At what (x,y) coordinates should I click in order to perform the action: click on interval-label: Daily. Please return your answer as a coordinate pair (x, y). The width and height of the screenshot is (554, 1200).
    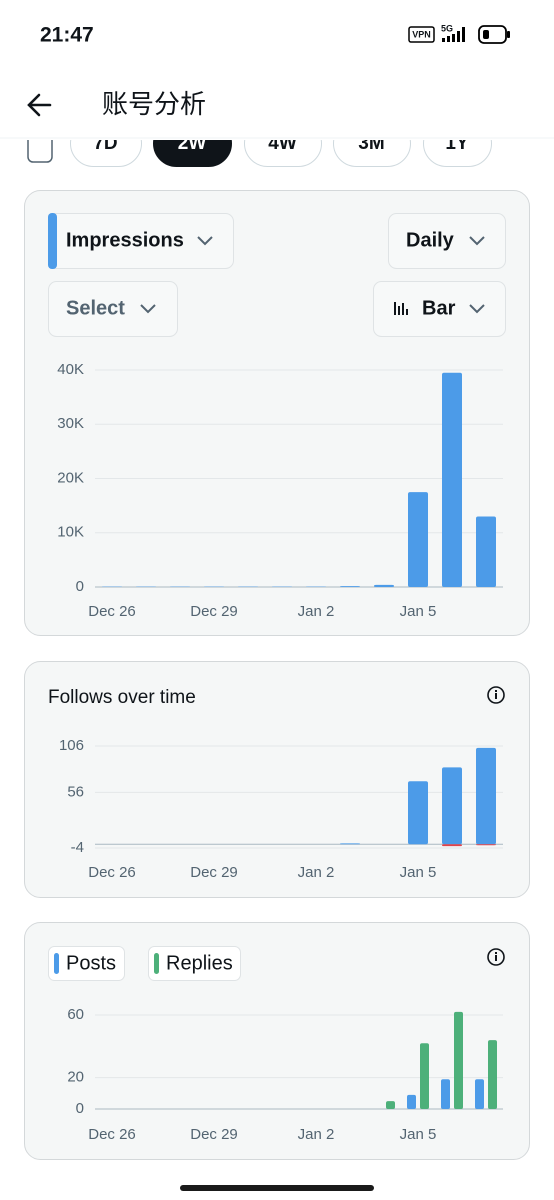
    Looking at the image, I should click on (430, 240).